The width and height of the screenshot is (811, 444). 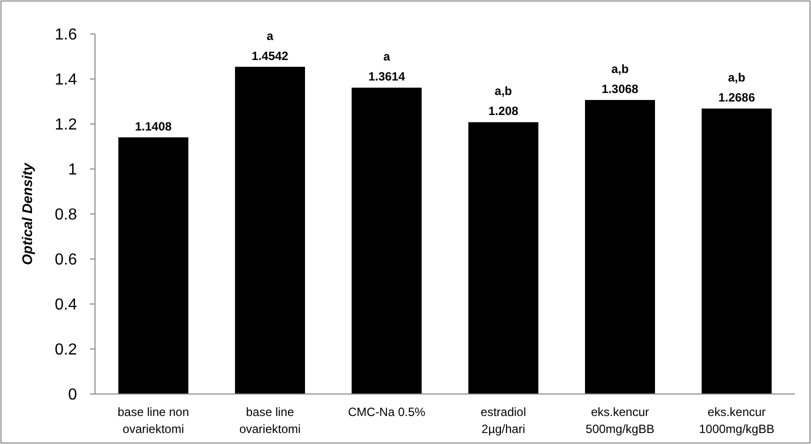 I want to click on data-label: 1.3068, so click(x=620, y=89).